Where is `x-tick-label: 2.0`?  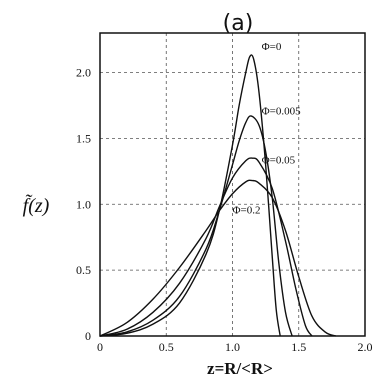 x-tick-label: 2.0 is located at coordinates (365, 347).